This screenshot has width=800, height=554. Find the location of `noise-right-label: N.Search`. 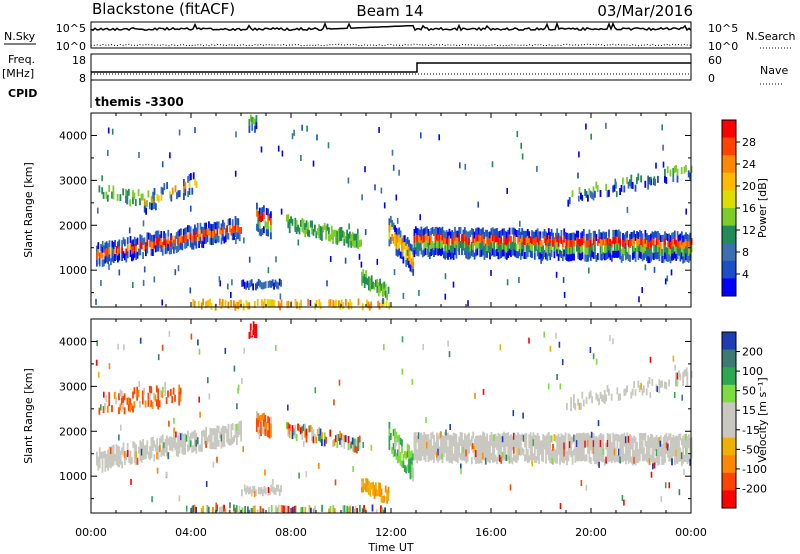

noise-right-label: N.Search is located at coordinates (771, 36).